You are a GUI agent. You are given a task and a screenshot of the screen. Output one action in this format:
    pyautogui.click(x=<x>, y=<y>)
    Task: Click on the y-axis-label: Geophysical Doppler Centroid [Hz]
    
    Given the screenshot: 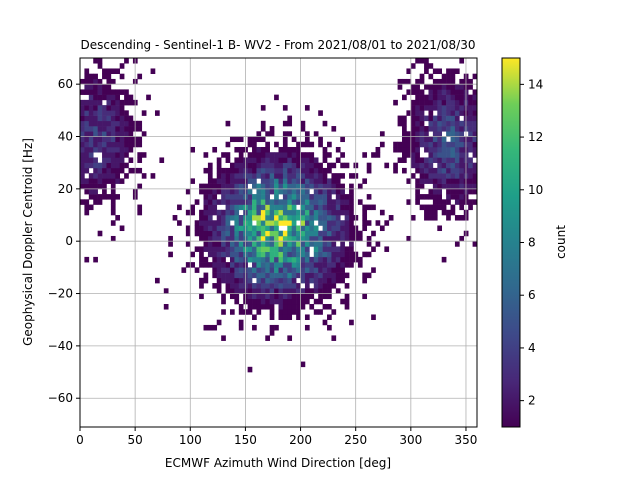 What is the action you would take?
    pyautogui.click(x=28, y=242)
    